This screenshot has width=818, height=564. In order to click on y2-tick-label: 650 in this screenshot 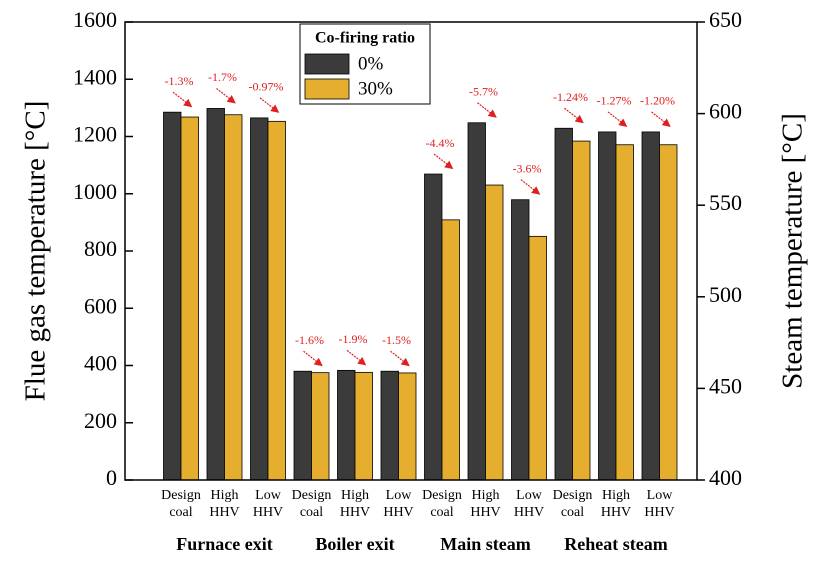, I will do `click(725, 19)`.